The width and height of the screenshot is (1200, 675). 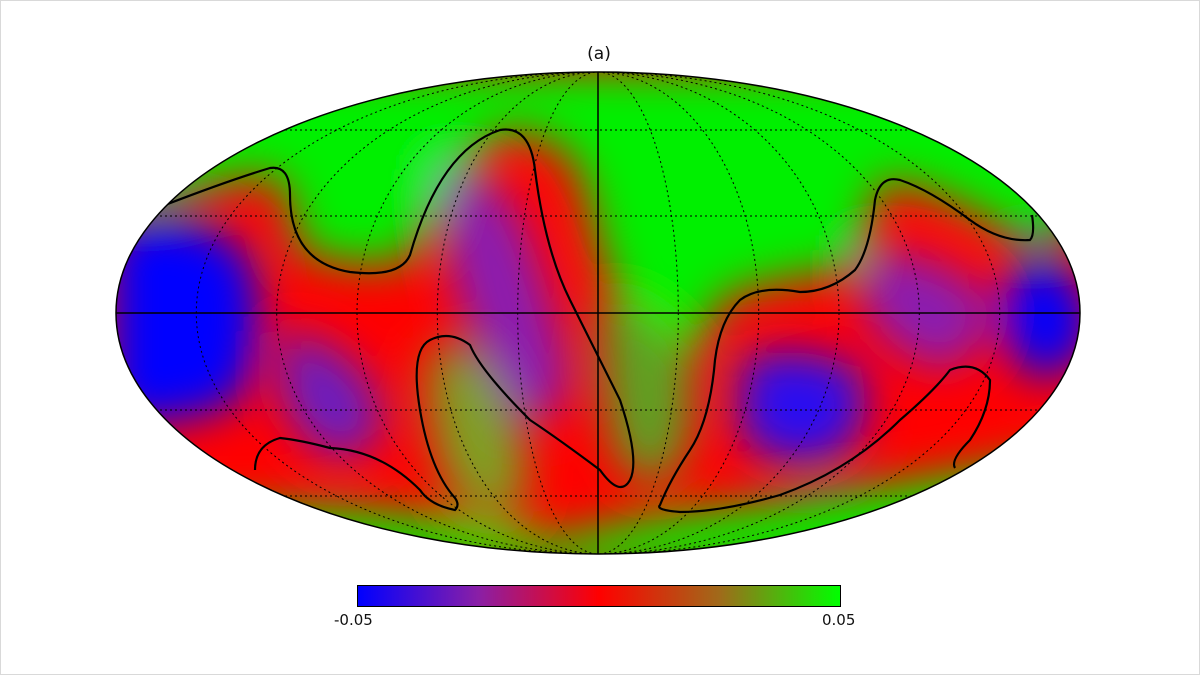 I want to click on green-lobe-left, so click(x=477, y=429).